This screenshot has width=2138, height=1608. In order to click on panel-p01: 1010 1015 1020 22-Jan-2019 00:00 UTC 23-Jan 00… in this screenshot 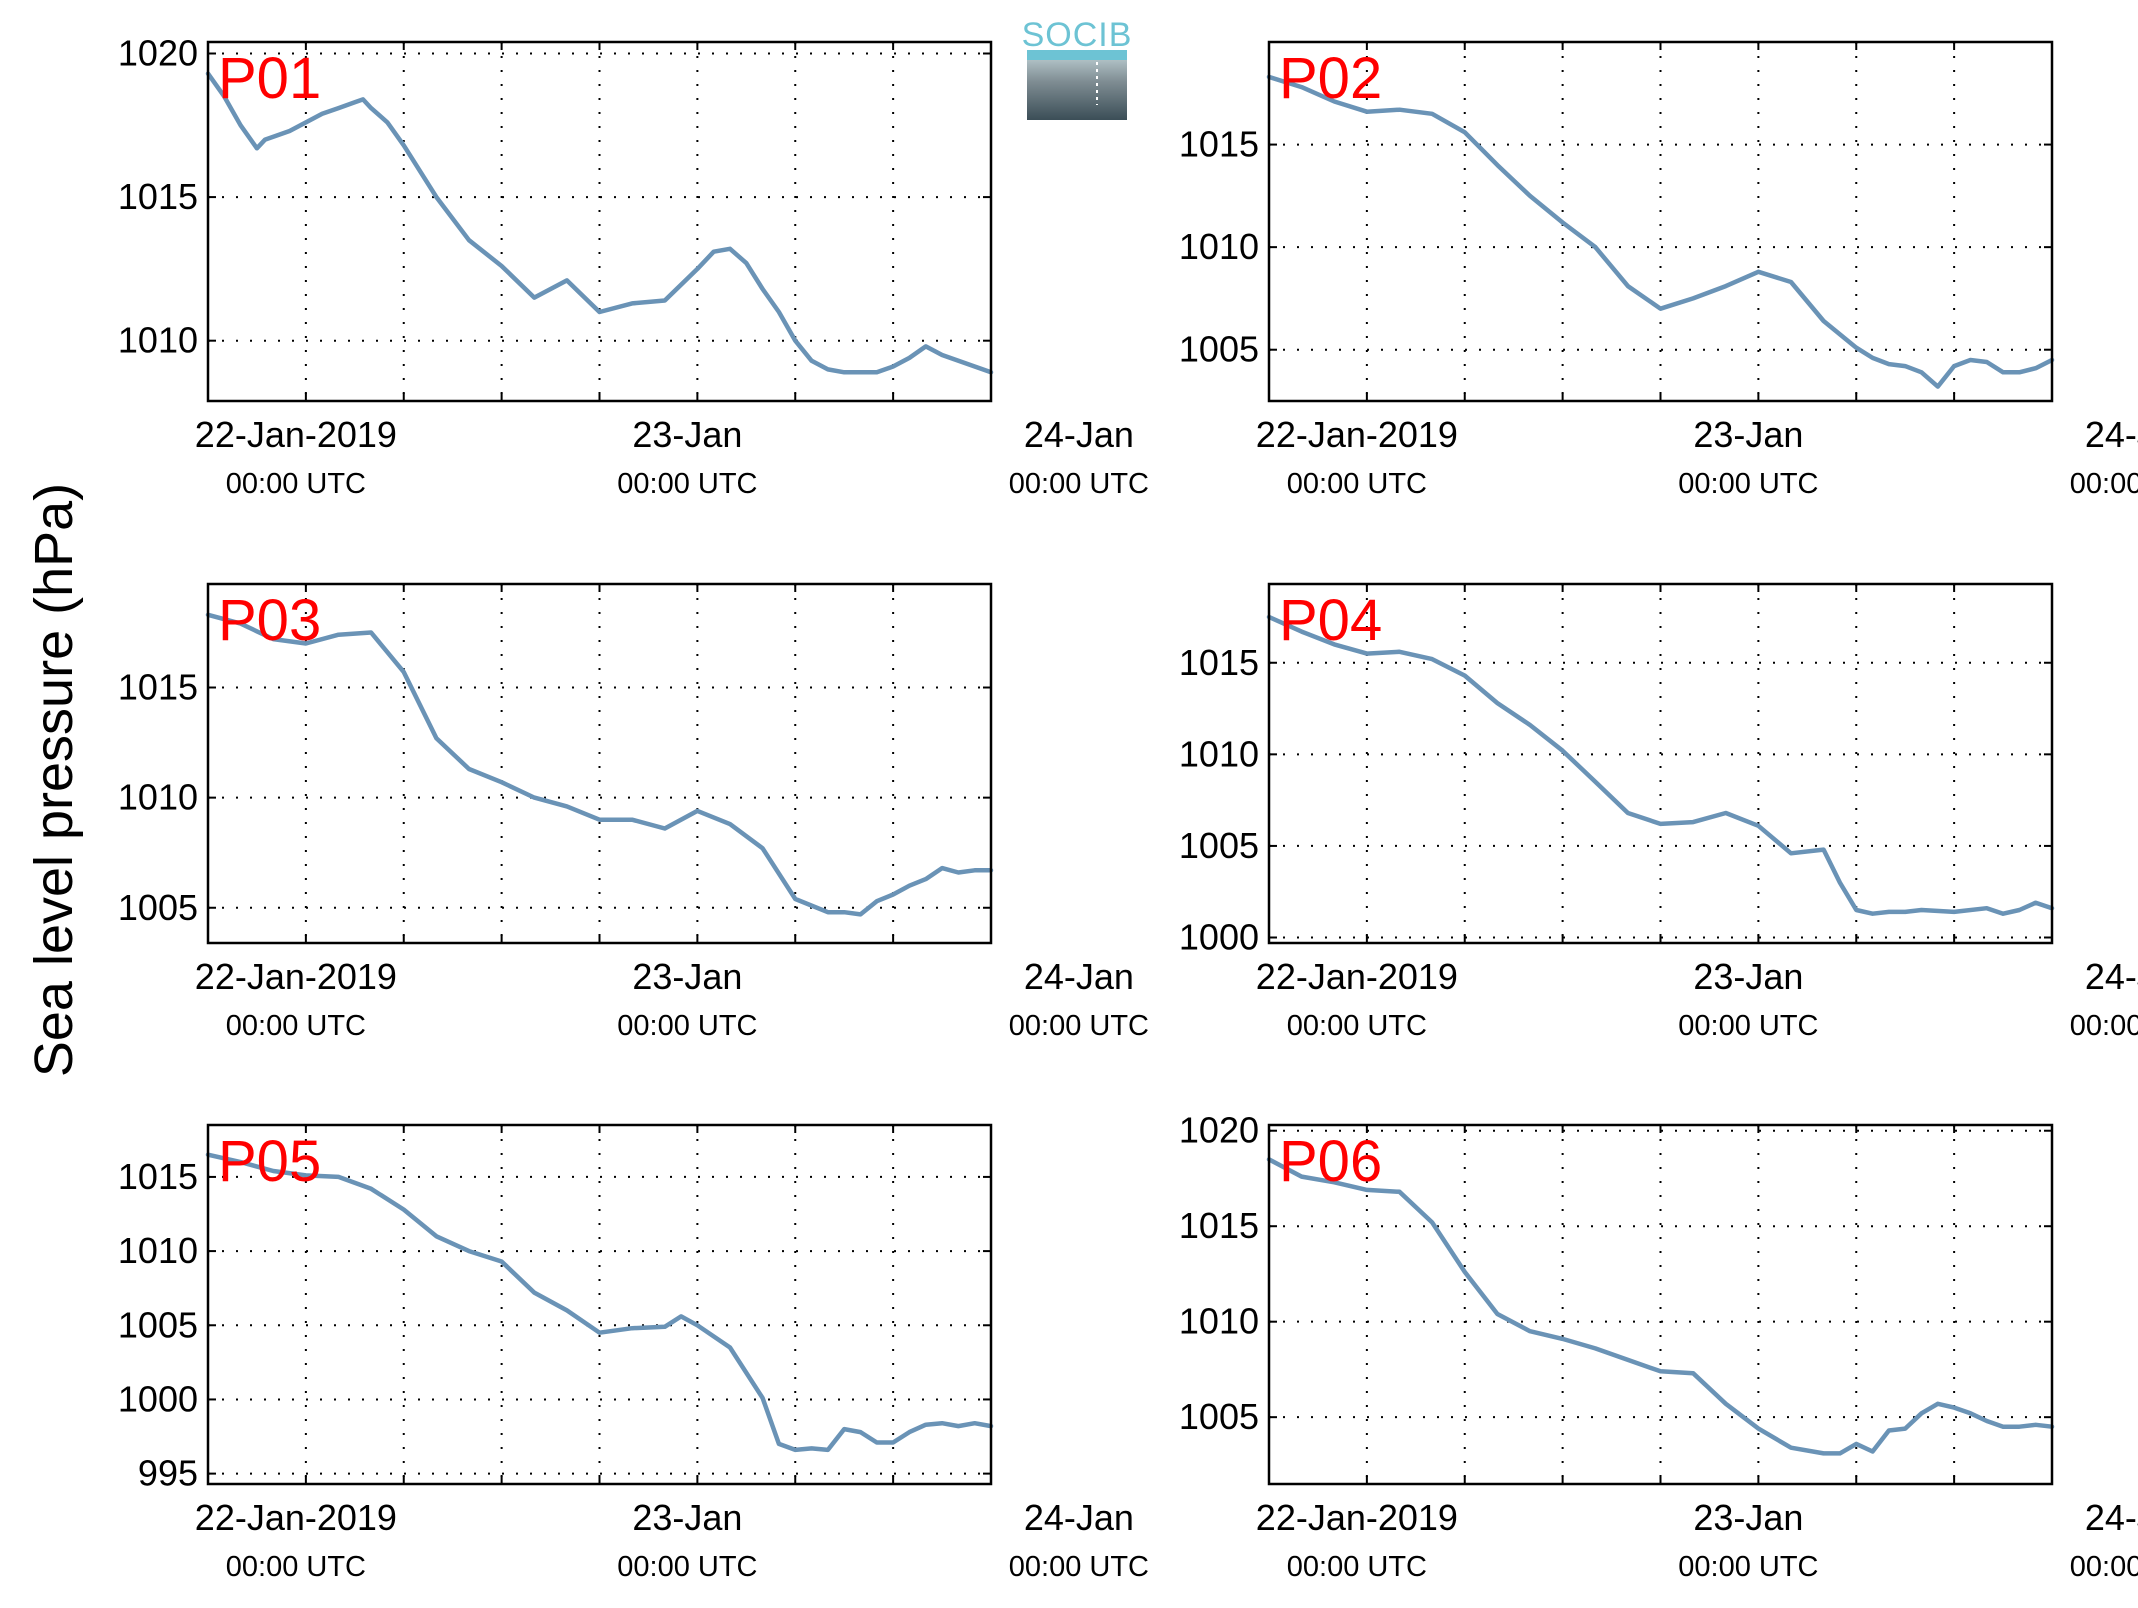, I will do `click(633, 266)`.